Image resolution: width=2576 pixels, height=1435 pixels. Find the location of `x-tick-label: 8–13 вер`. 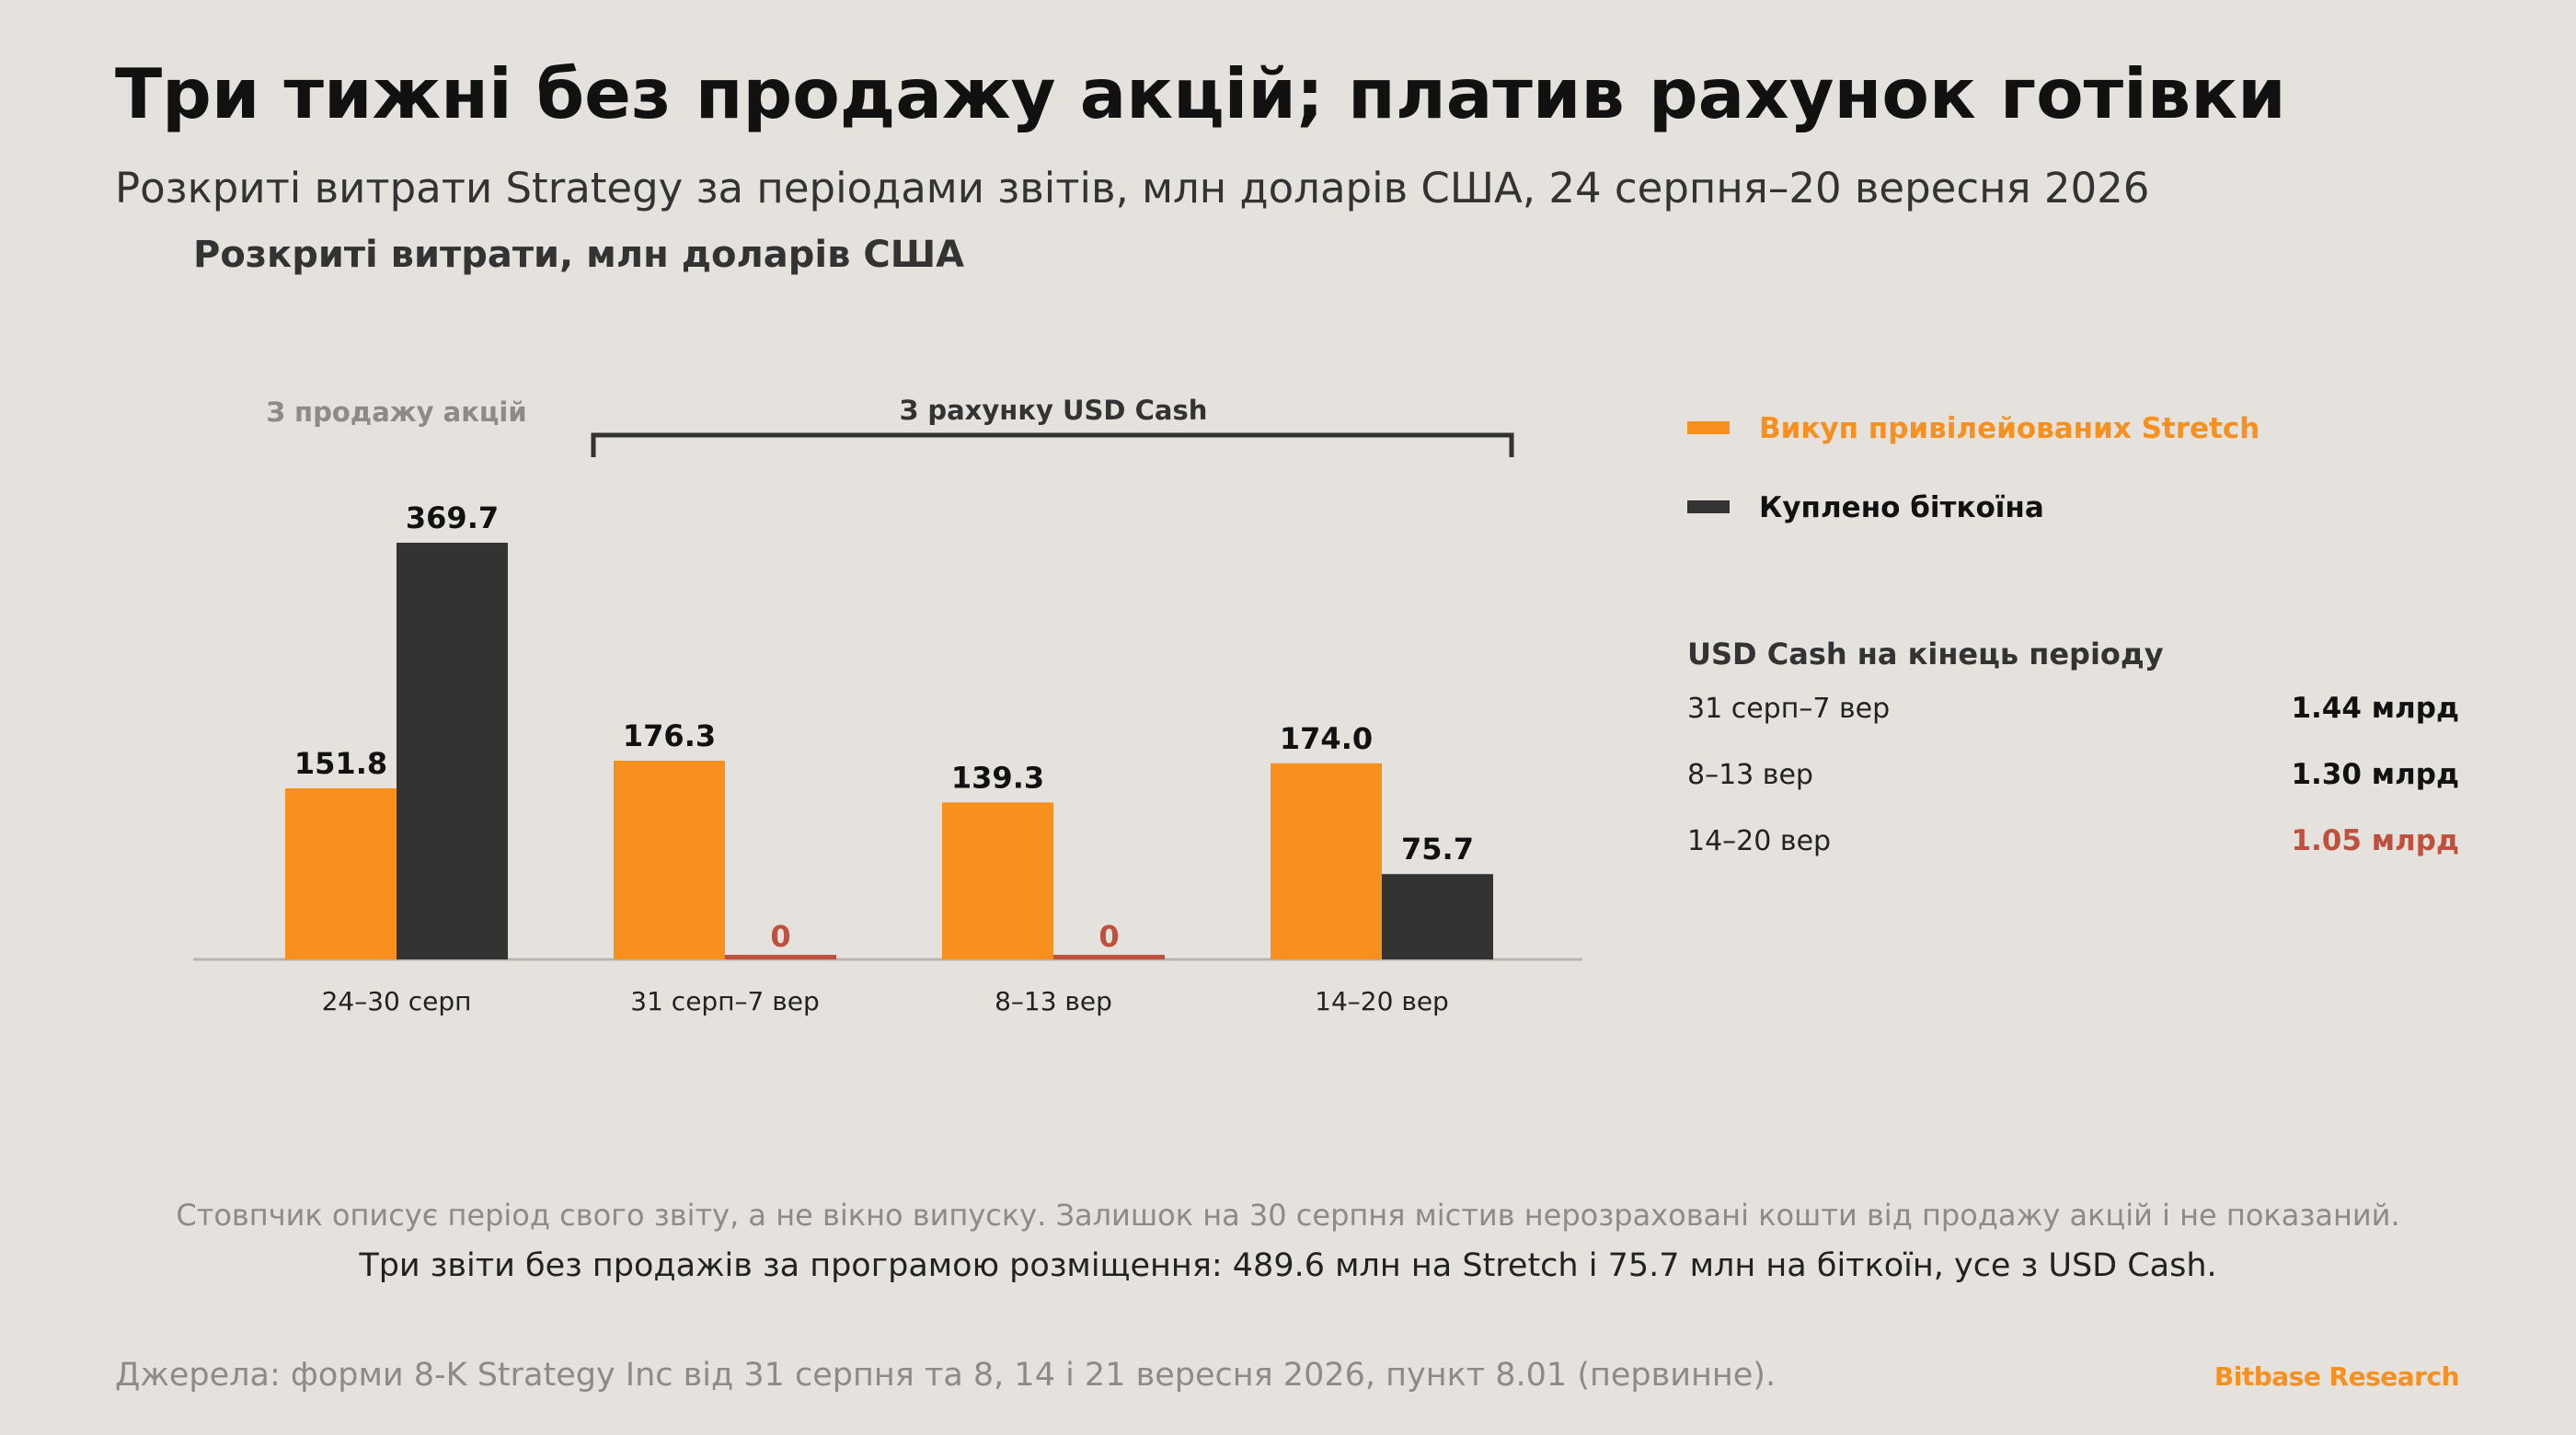

x-tick-label: 8–13 вер is located at coordinates (1053, 1001).